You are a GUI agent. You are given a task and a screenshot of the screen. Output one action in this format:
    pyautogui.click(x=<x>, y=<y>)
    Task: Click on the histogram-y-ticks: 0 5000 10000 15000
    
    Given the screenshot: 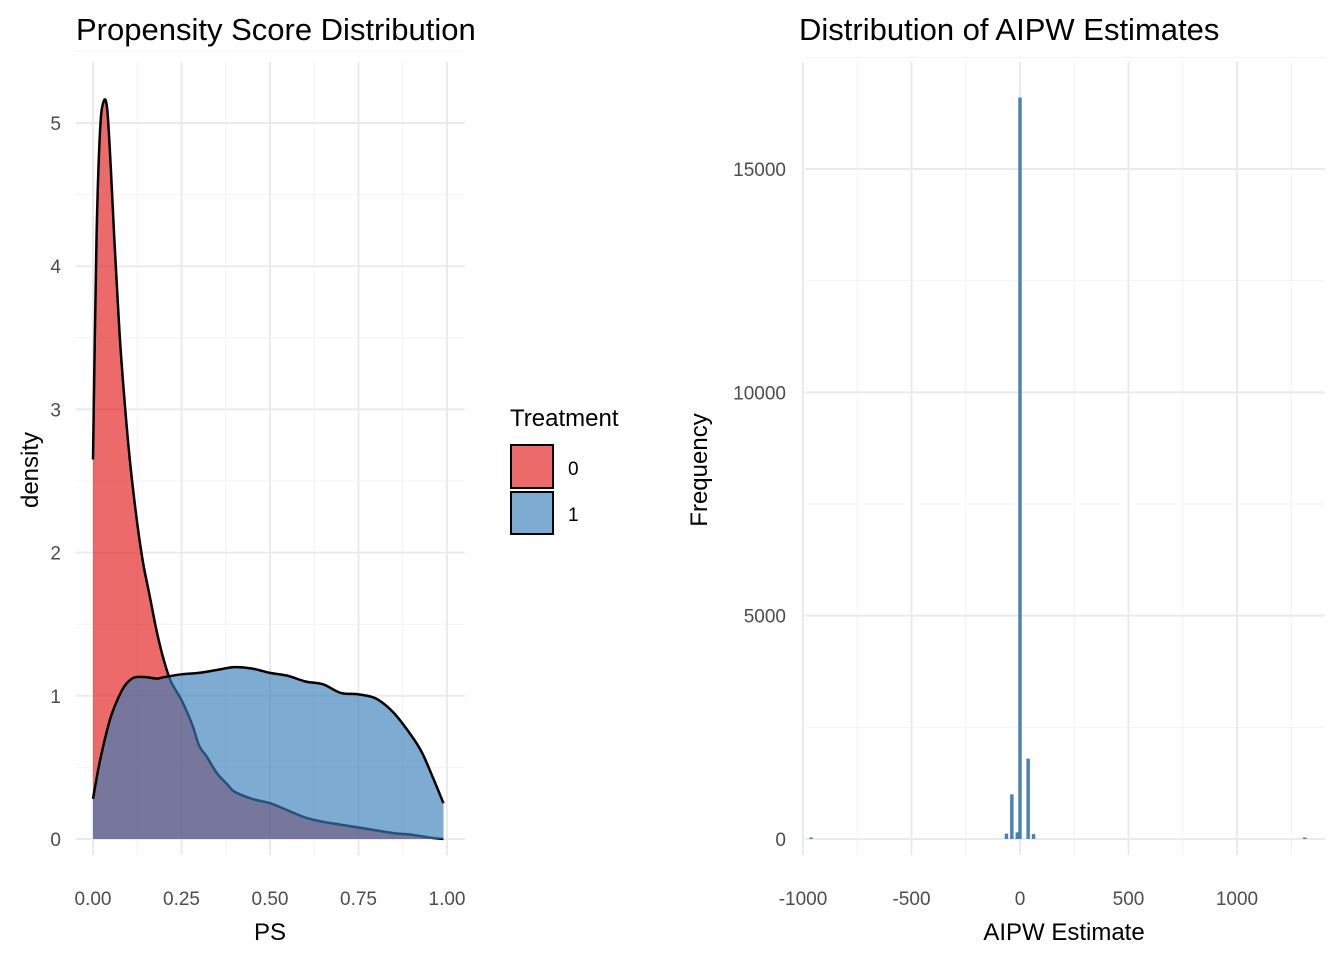 What is the action you would take?
    pyautogui.click(x=759, y=505)
    